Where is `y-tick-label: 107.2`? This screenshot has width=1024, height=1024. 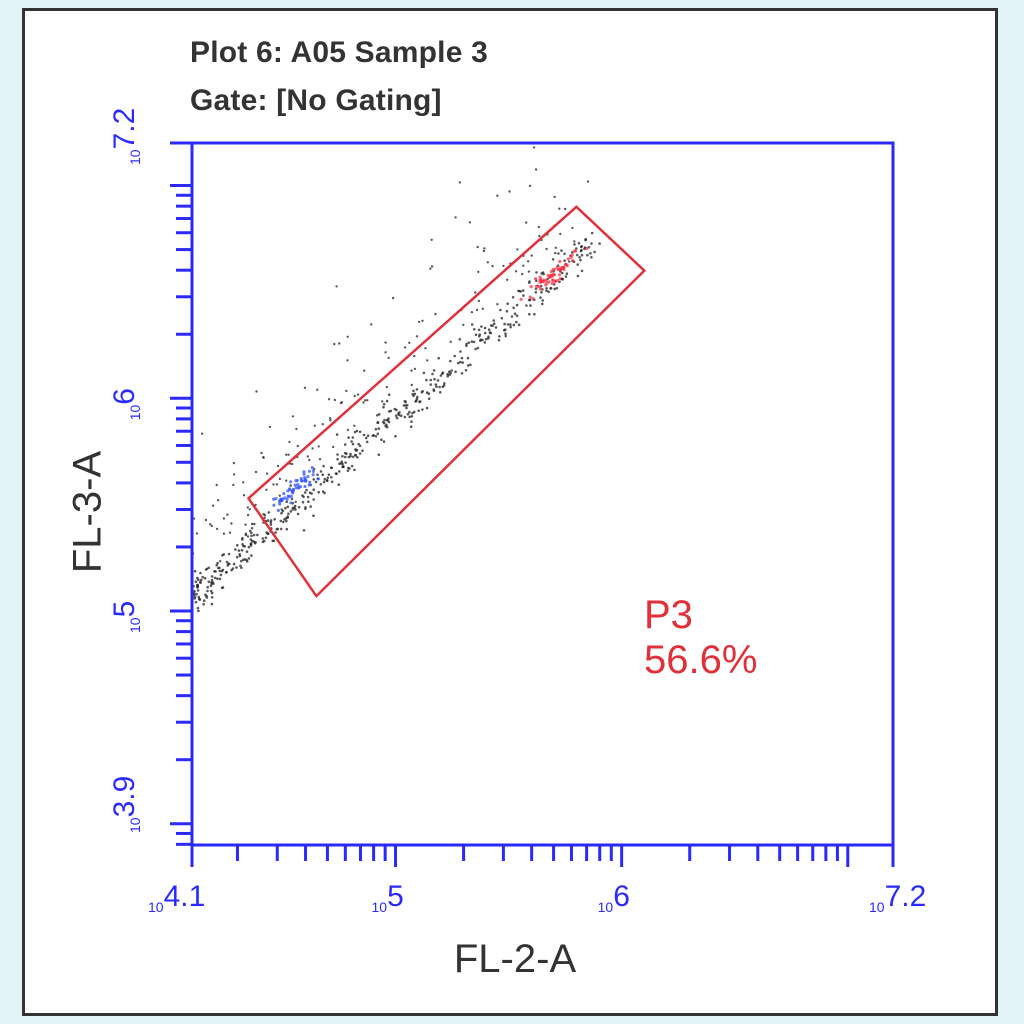
y-tick-label: 107.2 is located at coordinates (125, 136).